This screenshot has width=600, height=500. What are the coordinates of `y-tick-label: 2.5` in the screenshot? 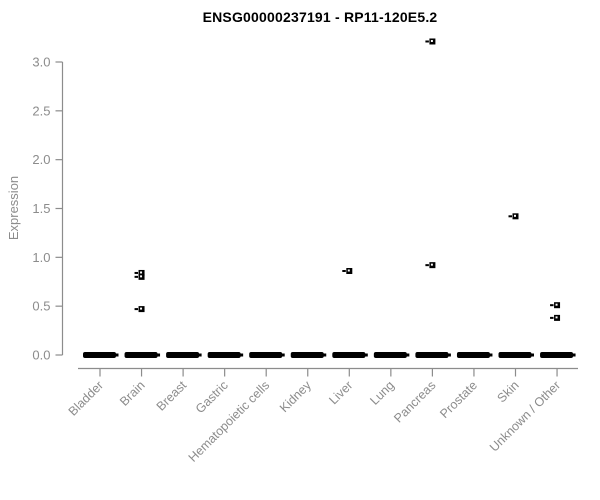 It's located at (41, 110).